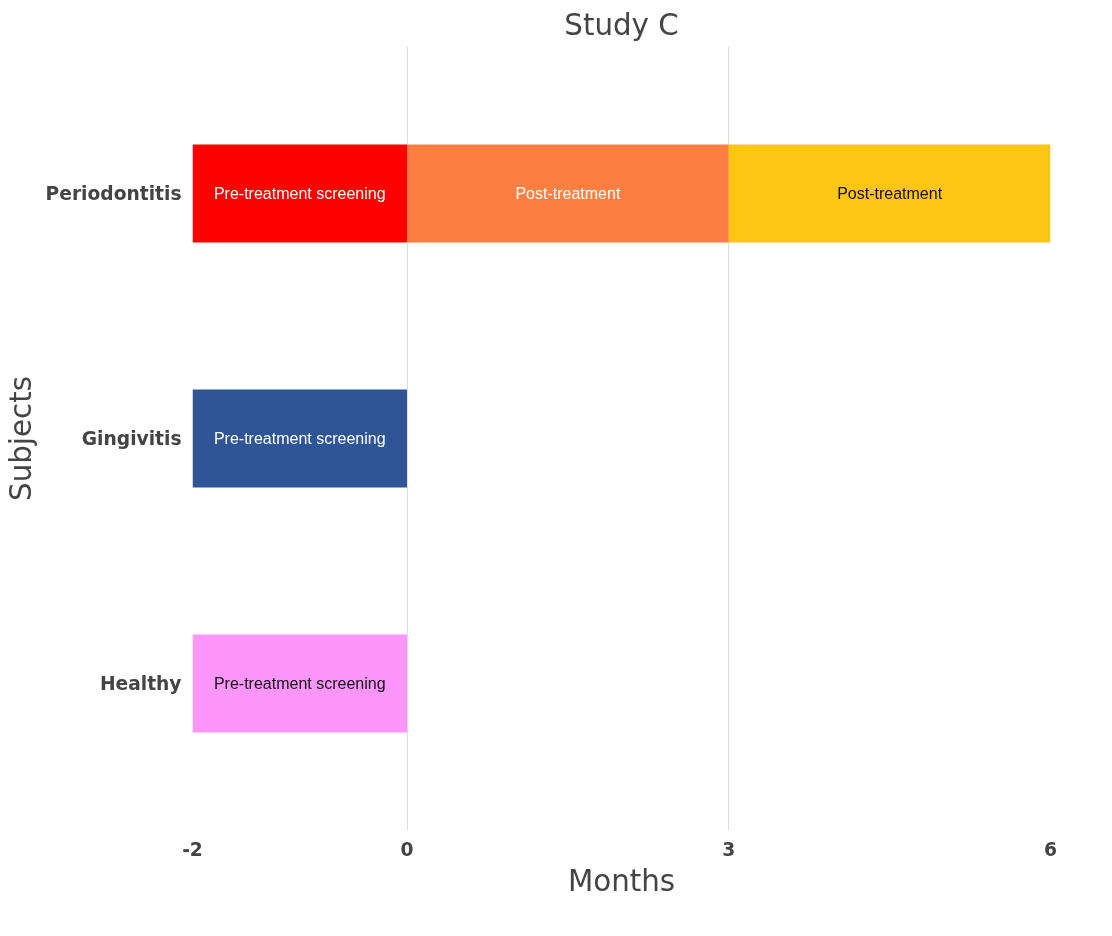 The height and width of the screenshot is (936, 1112). Describe the element at coordinates (192, 849) in the screenshot. I see `x-tick-label: -2` at that location.